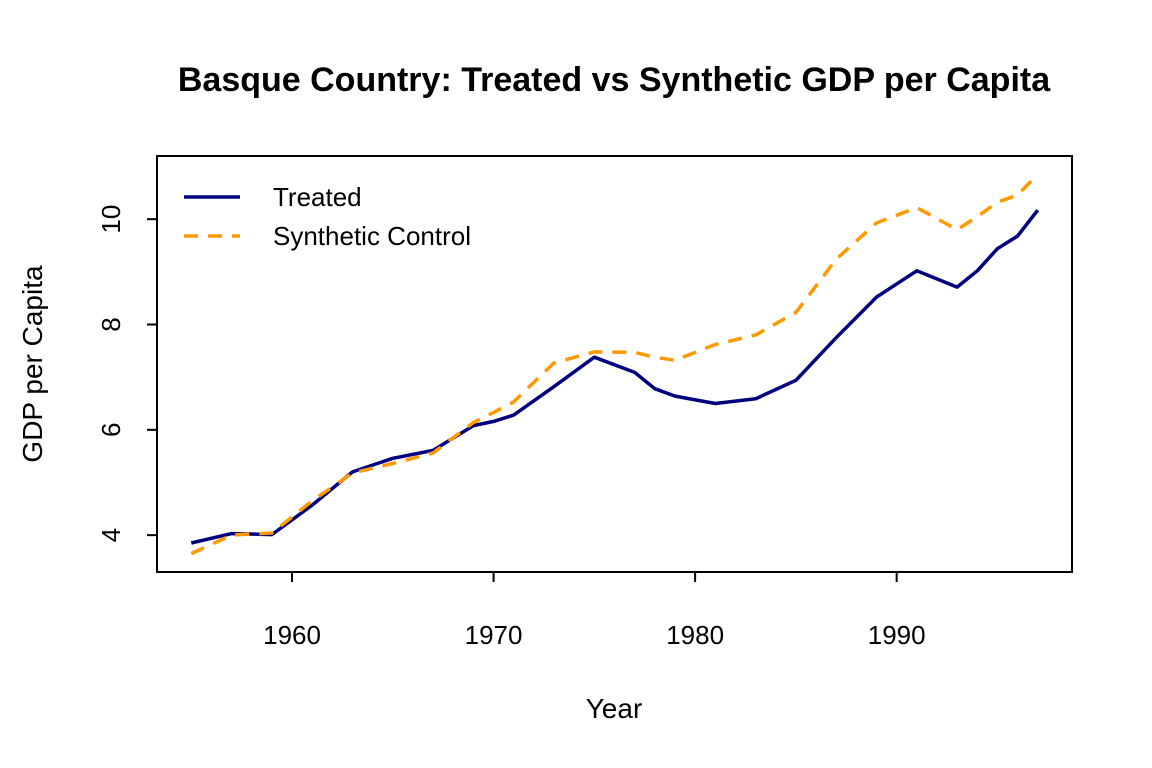 This screenshot has height=768, width=1152. I want to click on legend-label: Synthetic Control, so click(372, 236).